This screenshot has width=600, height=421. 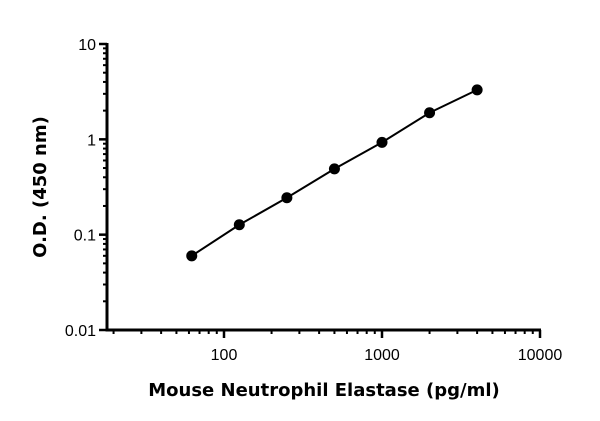 I want to click on y-tick-label: 0.1, so click(x=85, y=236).